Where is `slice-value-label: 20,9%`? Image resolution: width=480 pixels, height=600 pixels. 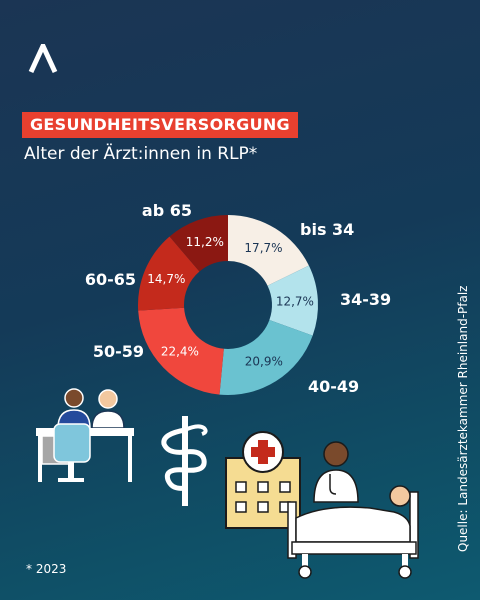 slice-value-label: 20,9% is located at coordinates (264, 362).